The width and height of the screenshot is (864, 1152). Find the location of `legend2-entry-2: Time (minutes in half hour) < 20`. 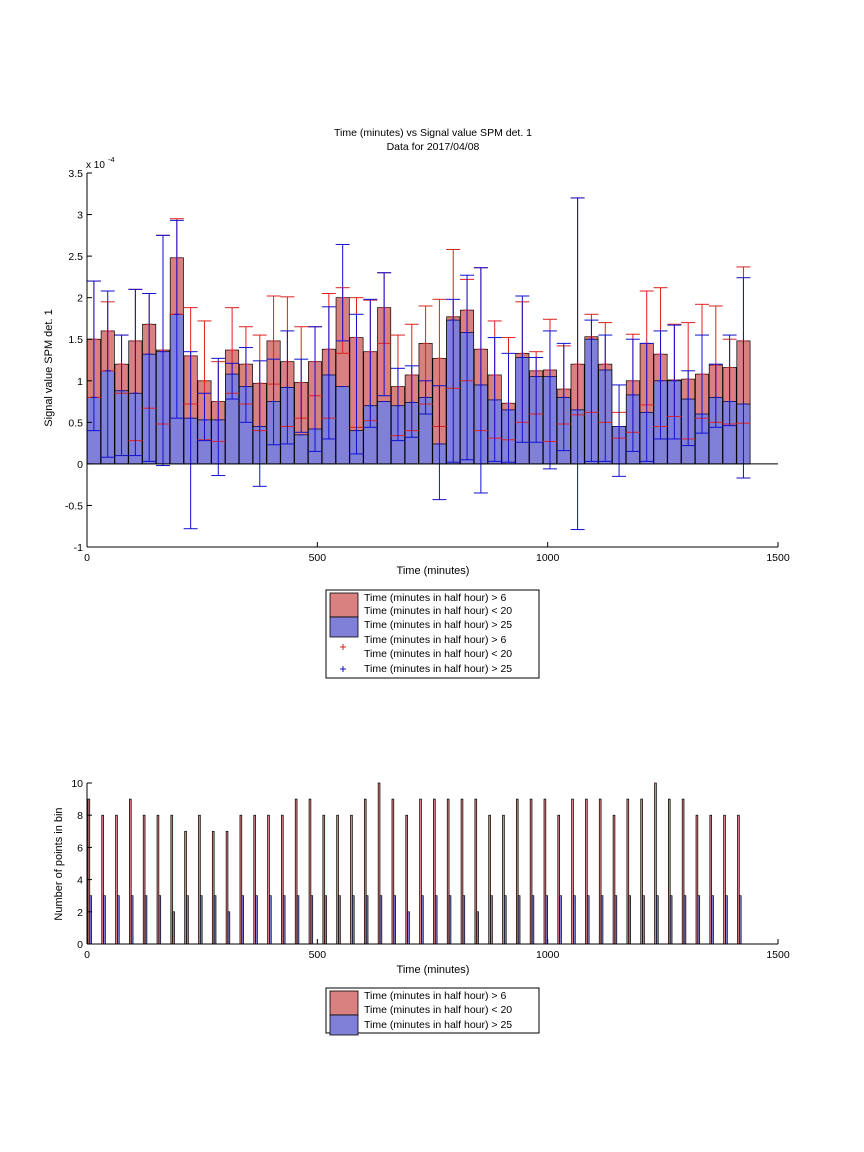

legend2-entry-2: Time (minutes in half hour) < 20 is located at coordinates (438, 1010).